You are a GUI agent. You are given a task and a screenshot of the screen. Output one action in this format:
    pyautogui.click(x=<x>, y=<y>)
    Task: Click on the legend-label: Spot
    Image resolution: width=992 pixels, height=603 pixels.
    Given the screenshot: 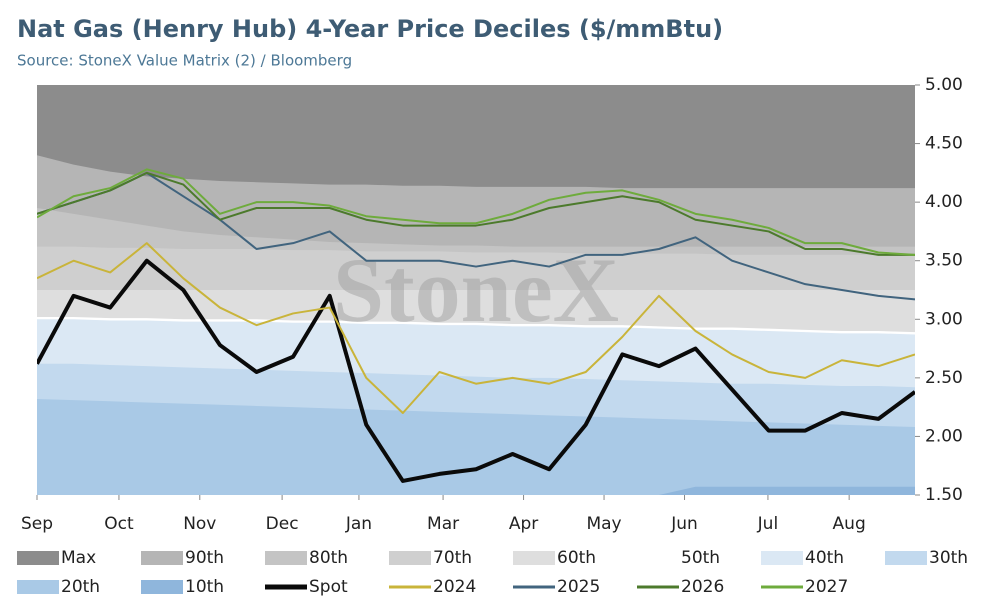 What is the action you would take?
    pyautogui.click(x=328, y=587)
    